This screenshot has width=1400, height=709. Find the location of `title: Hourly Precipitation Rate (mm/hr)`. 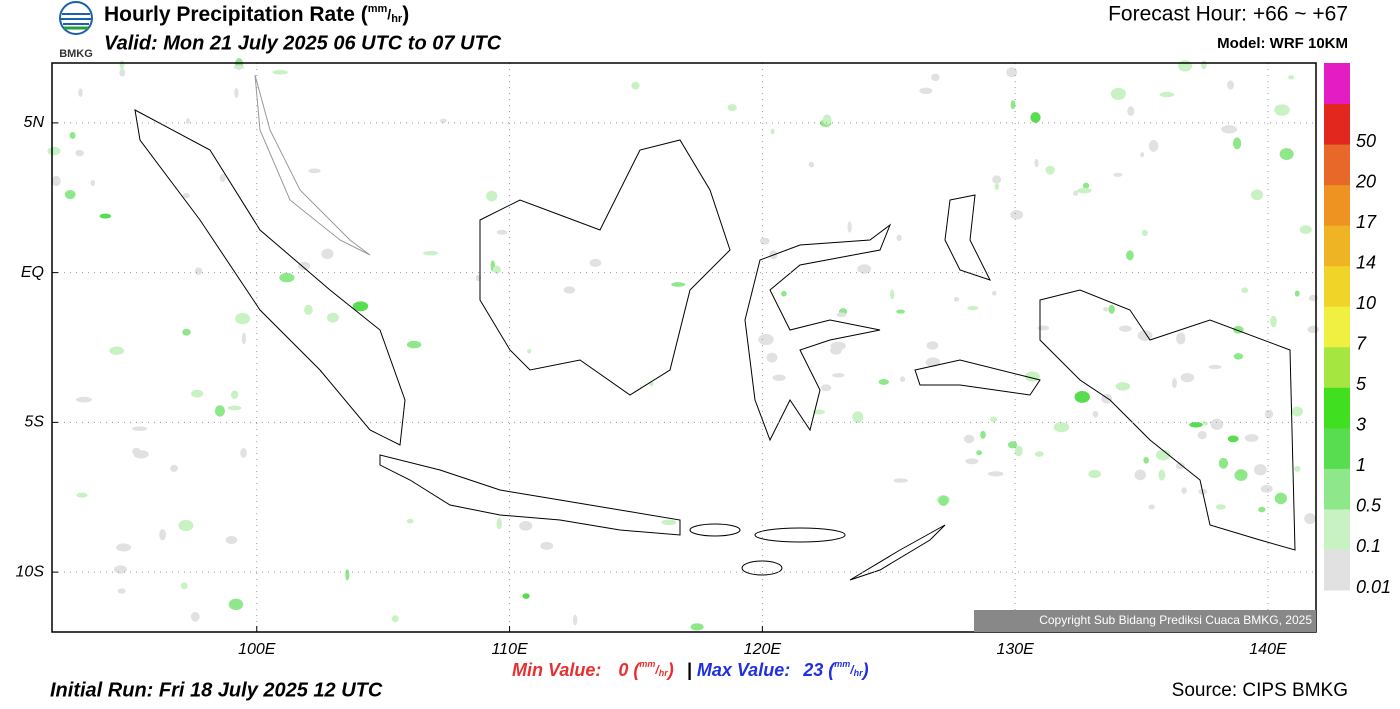

title: Hourly Precipitation Rate (mm/hr) is located at coordinates (256, 14).